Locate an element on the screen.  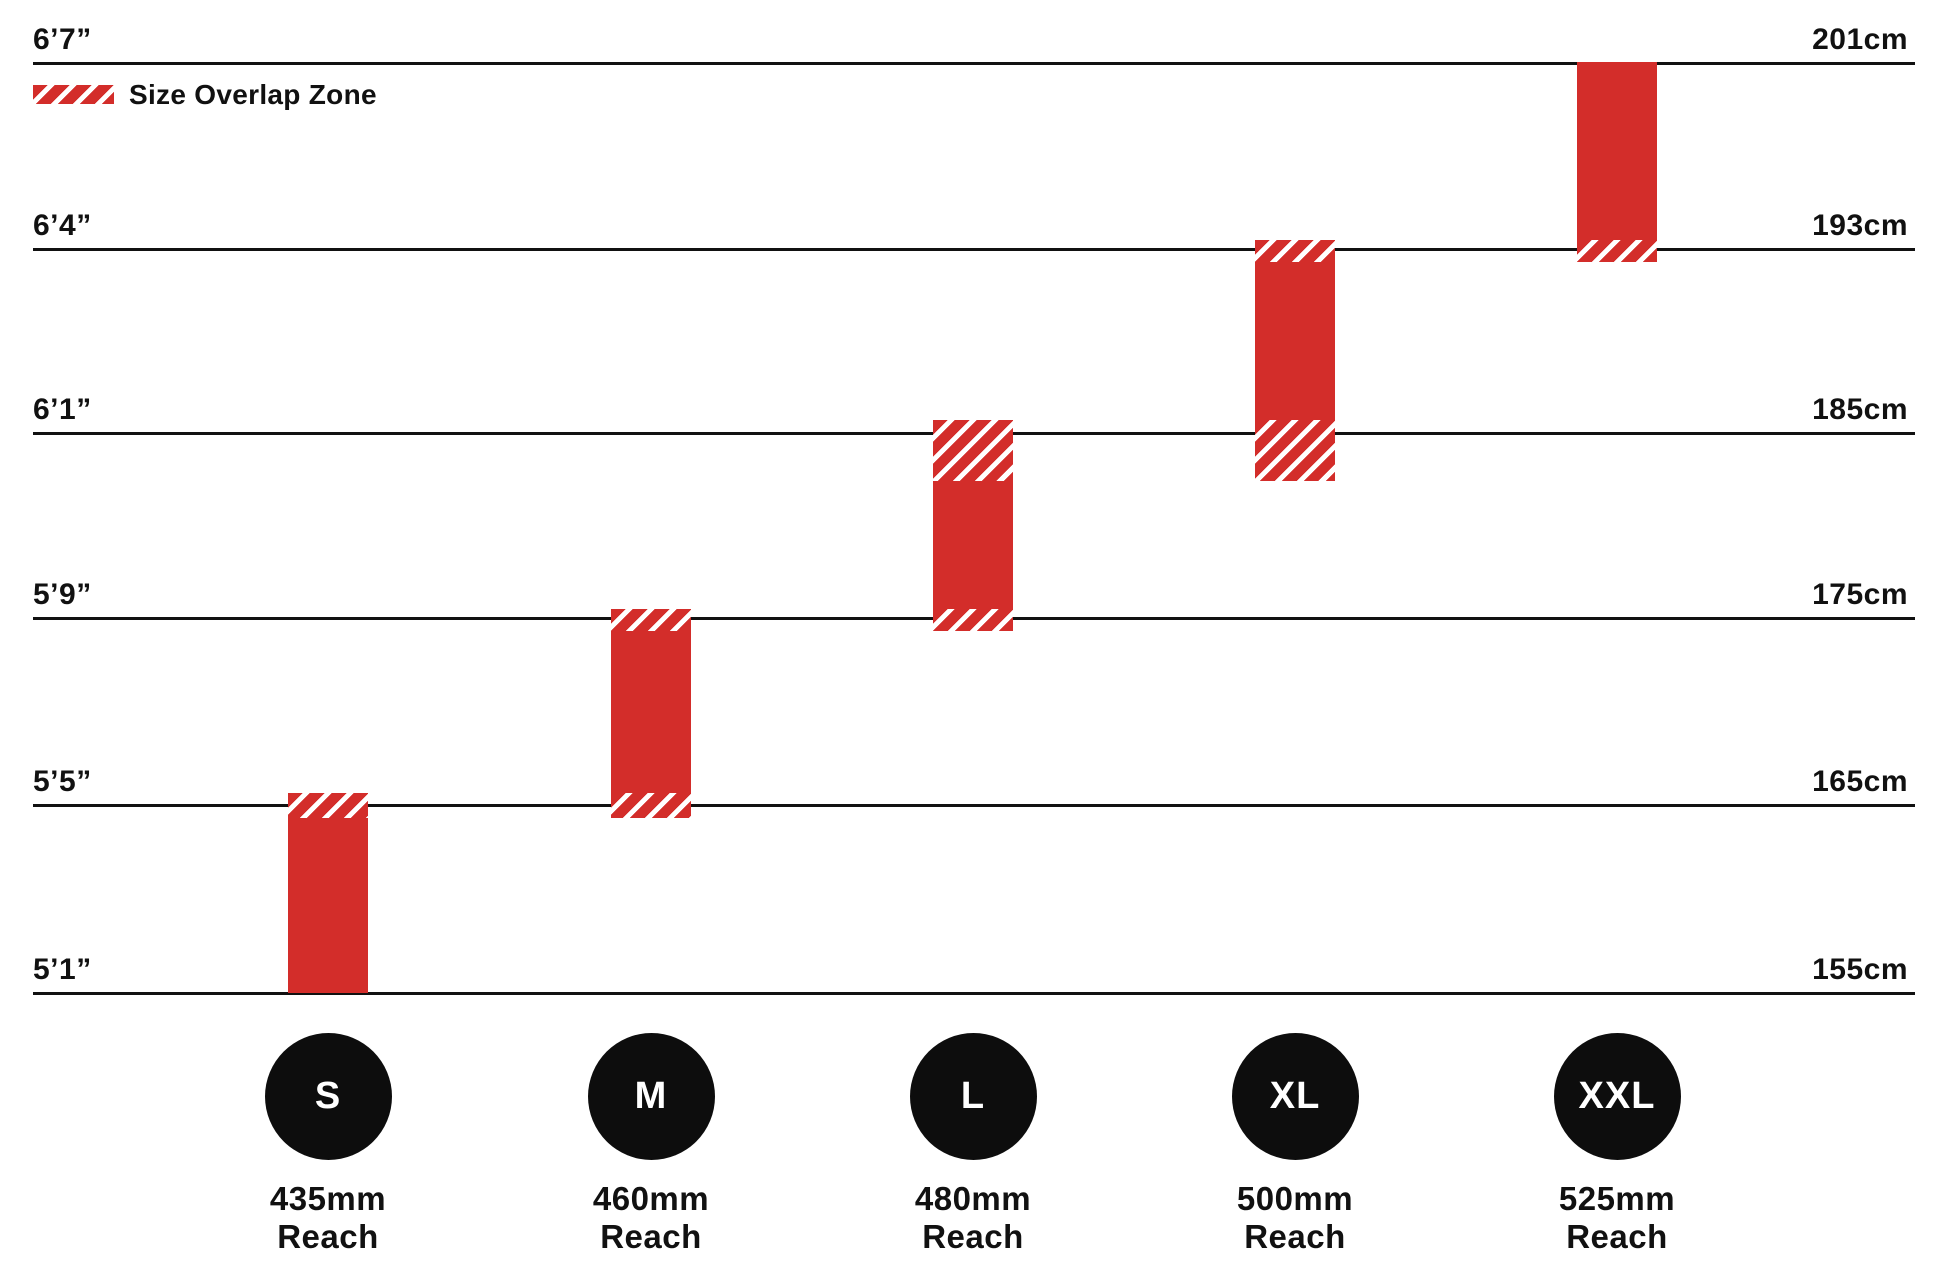
height-label-ftin-165: 5’5” is located at coordinates (62, 781).